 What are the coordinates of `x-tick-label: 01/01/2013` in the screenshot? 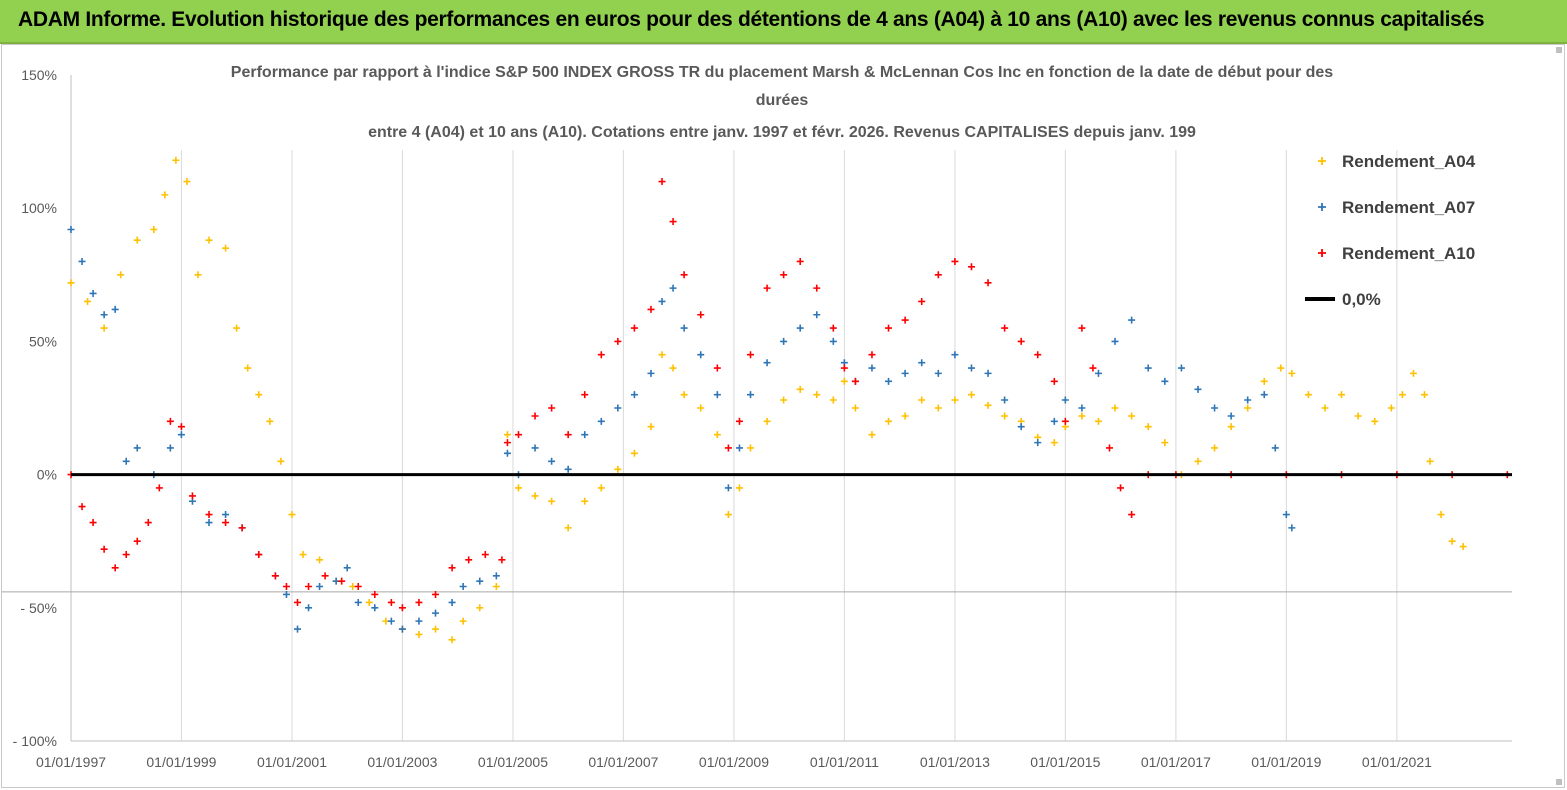 It's located at (955, 762).